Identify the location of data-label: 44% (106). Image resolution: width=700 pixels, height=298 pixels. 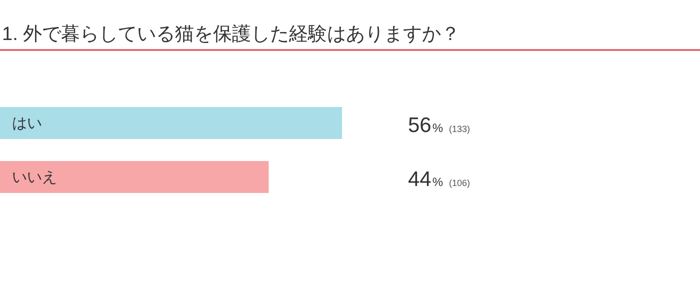
(439, 179).